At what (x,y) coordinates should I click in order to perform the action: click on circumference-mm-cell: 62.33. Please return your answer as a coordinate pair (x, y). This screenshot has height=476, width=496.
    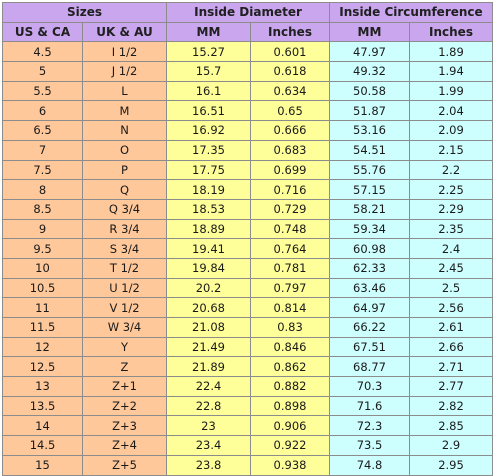
    Looking at the image, I should click on (369, 268).